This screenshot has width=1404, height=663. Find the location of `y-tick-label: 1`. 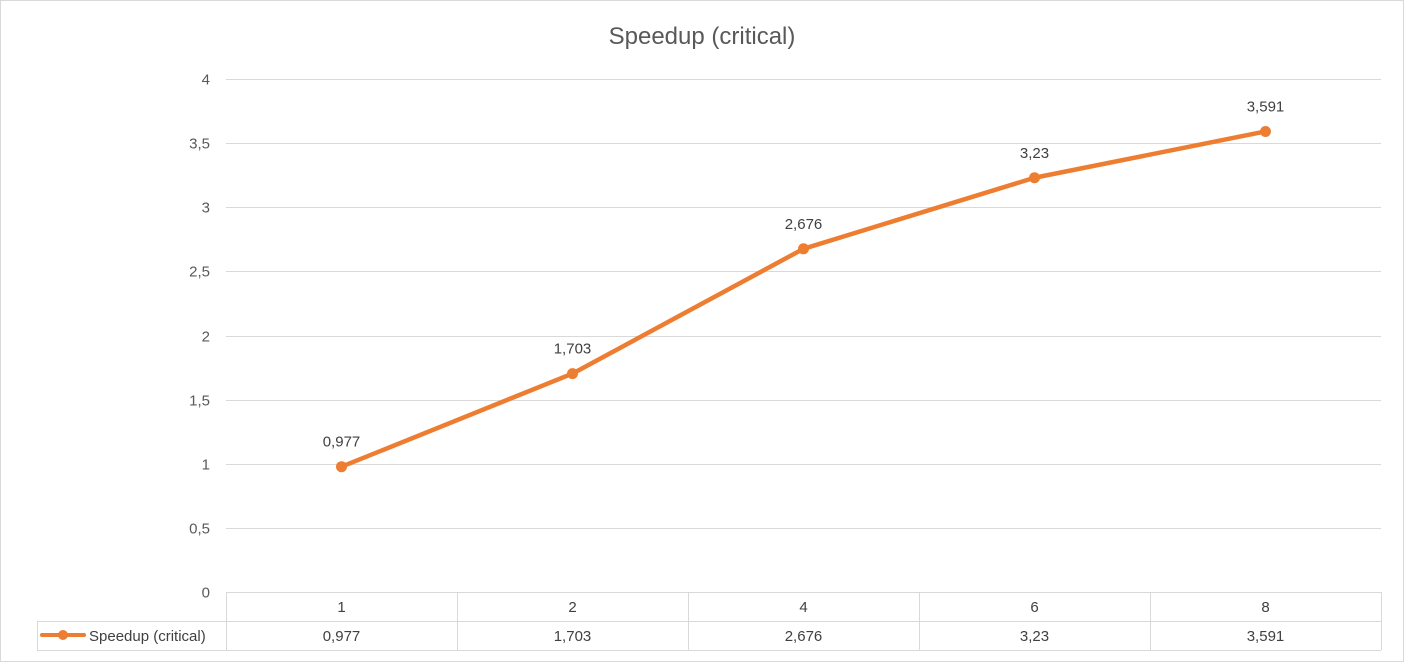

y-tick-label: 1 is located at coordinates (206, 465).